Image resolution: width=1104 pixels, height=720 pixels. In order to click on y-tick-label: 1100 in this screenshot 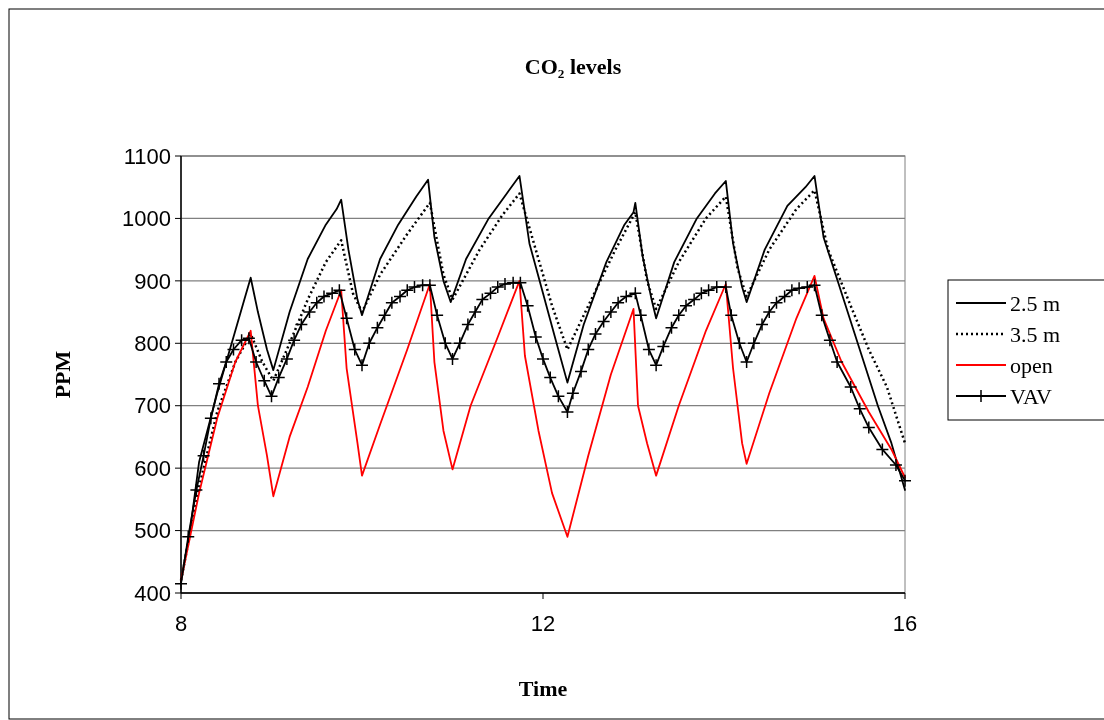, I will do `click(147, 156)`.